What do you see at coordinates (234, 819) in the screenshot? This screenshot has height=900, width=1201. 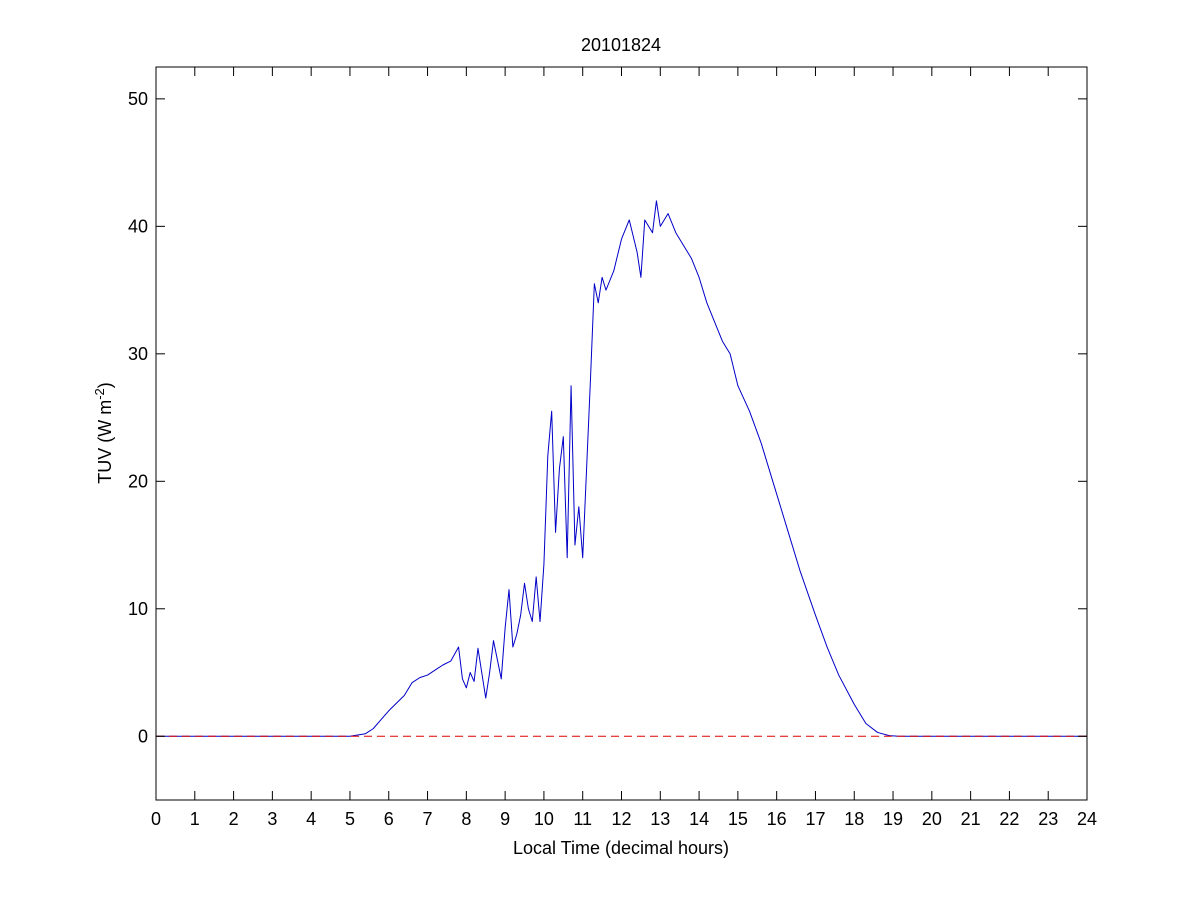 I see `x-tick-label: 2` at bounding box center [234, 819].